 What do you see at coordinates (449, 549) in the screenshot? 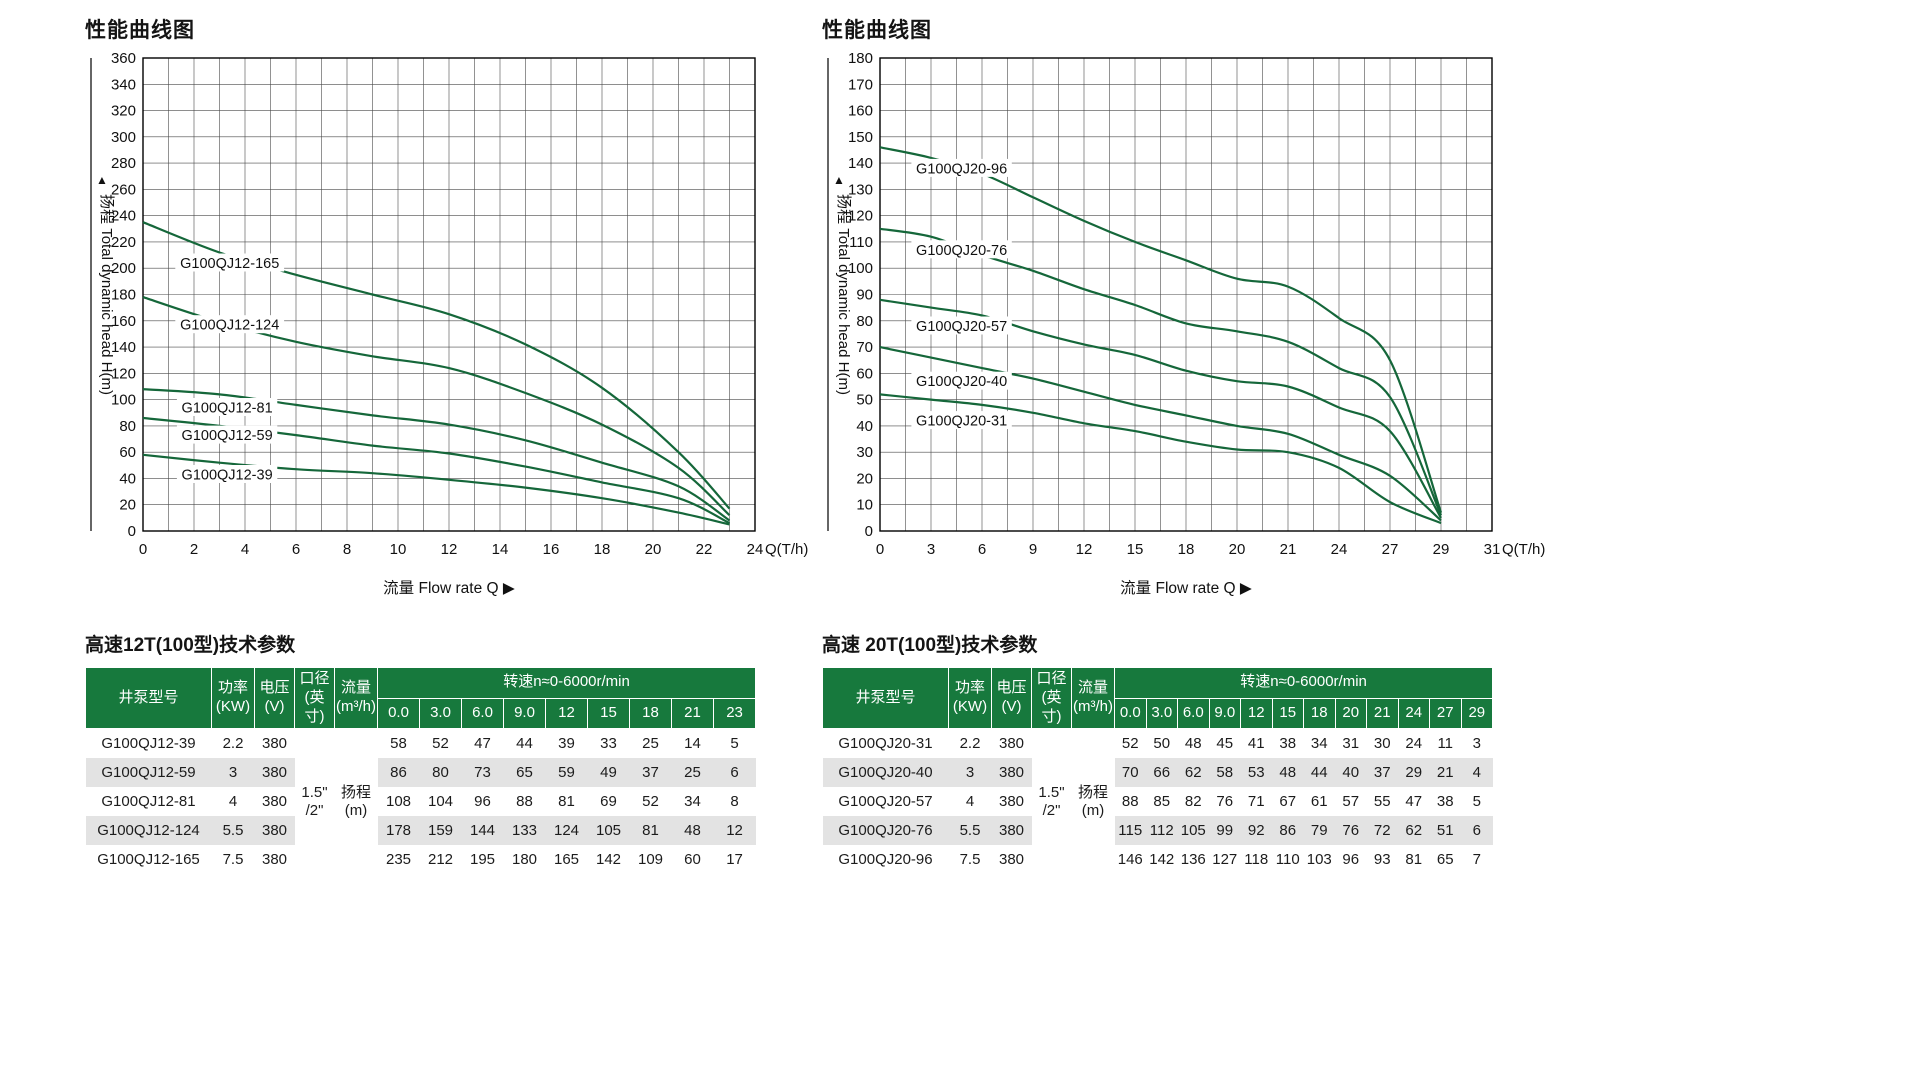
I see `x-tick-label: 12` at bounding box center [449, 549].